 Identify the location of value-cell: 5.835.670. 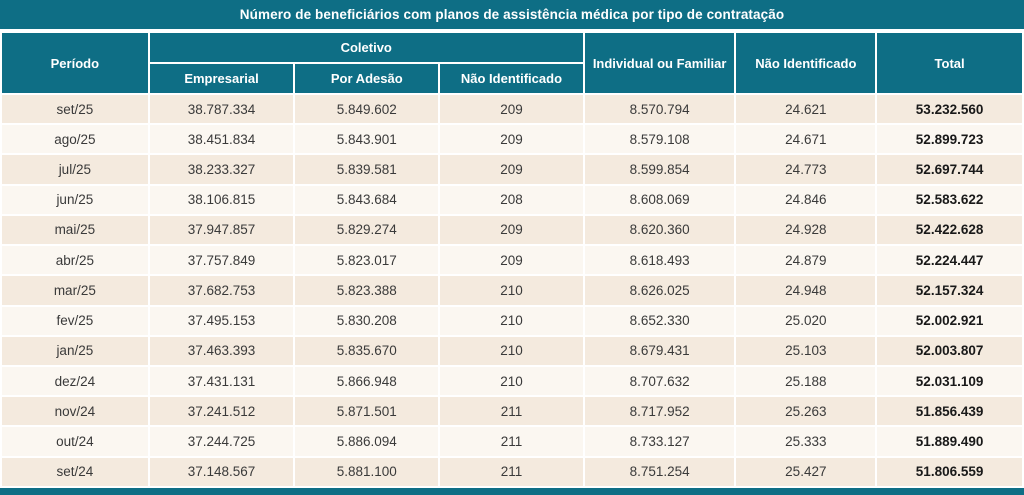
(367, 350).